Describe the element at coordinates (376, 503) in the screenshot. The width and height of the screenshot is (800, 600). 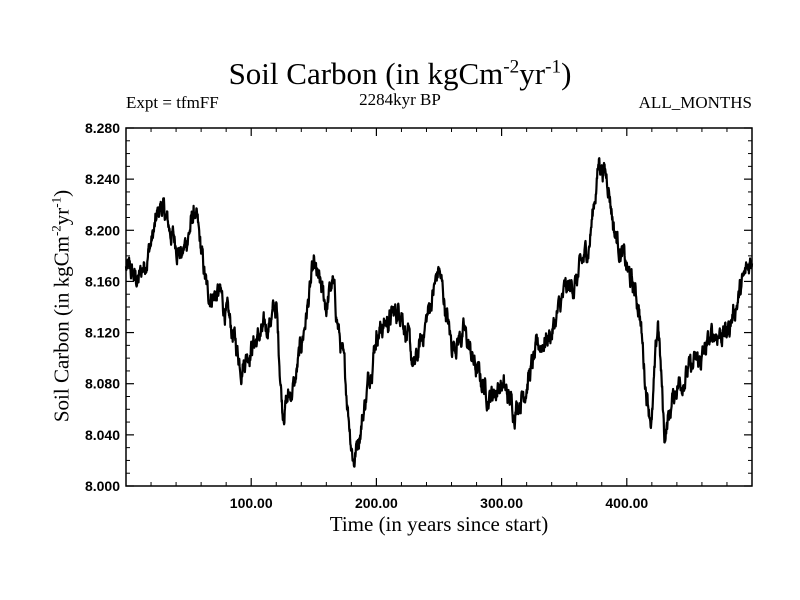
I see `x-tick-label: 200.00` at that location.